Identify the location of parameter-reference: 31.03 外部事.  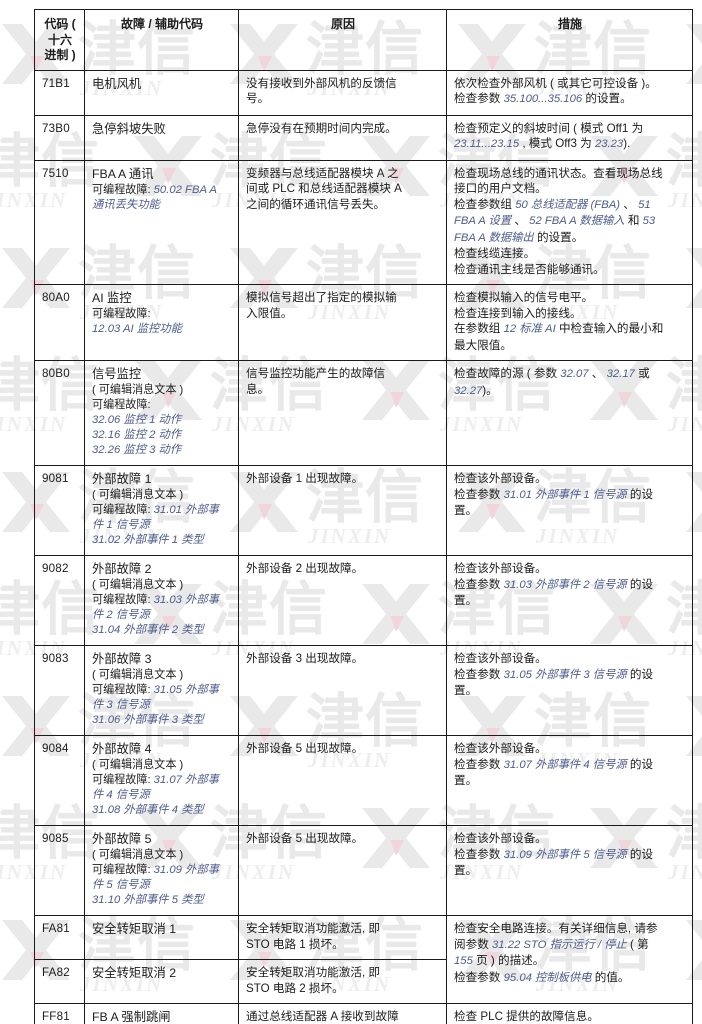
(186, 600).